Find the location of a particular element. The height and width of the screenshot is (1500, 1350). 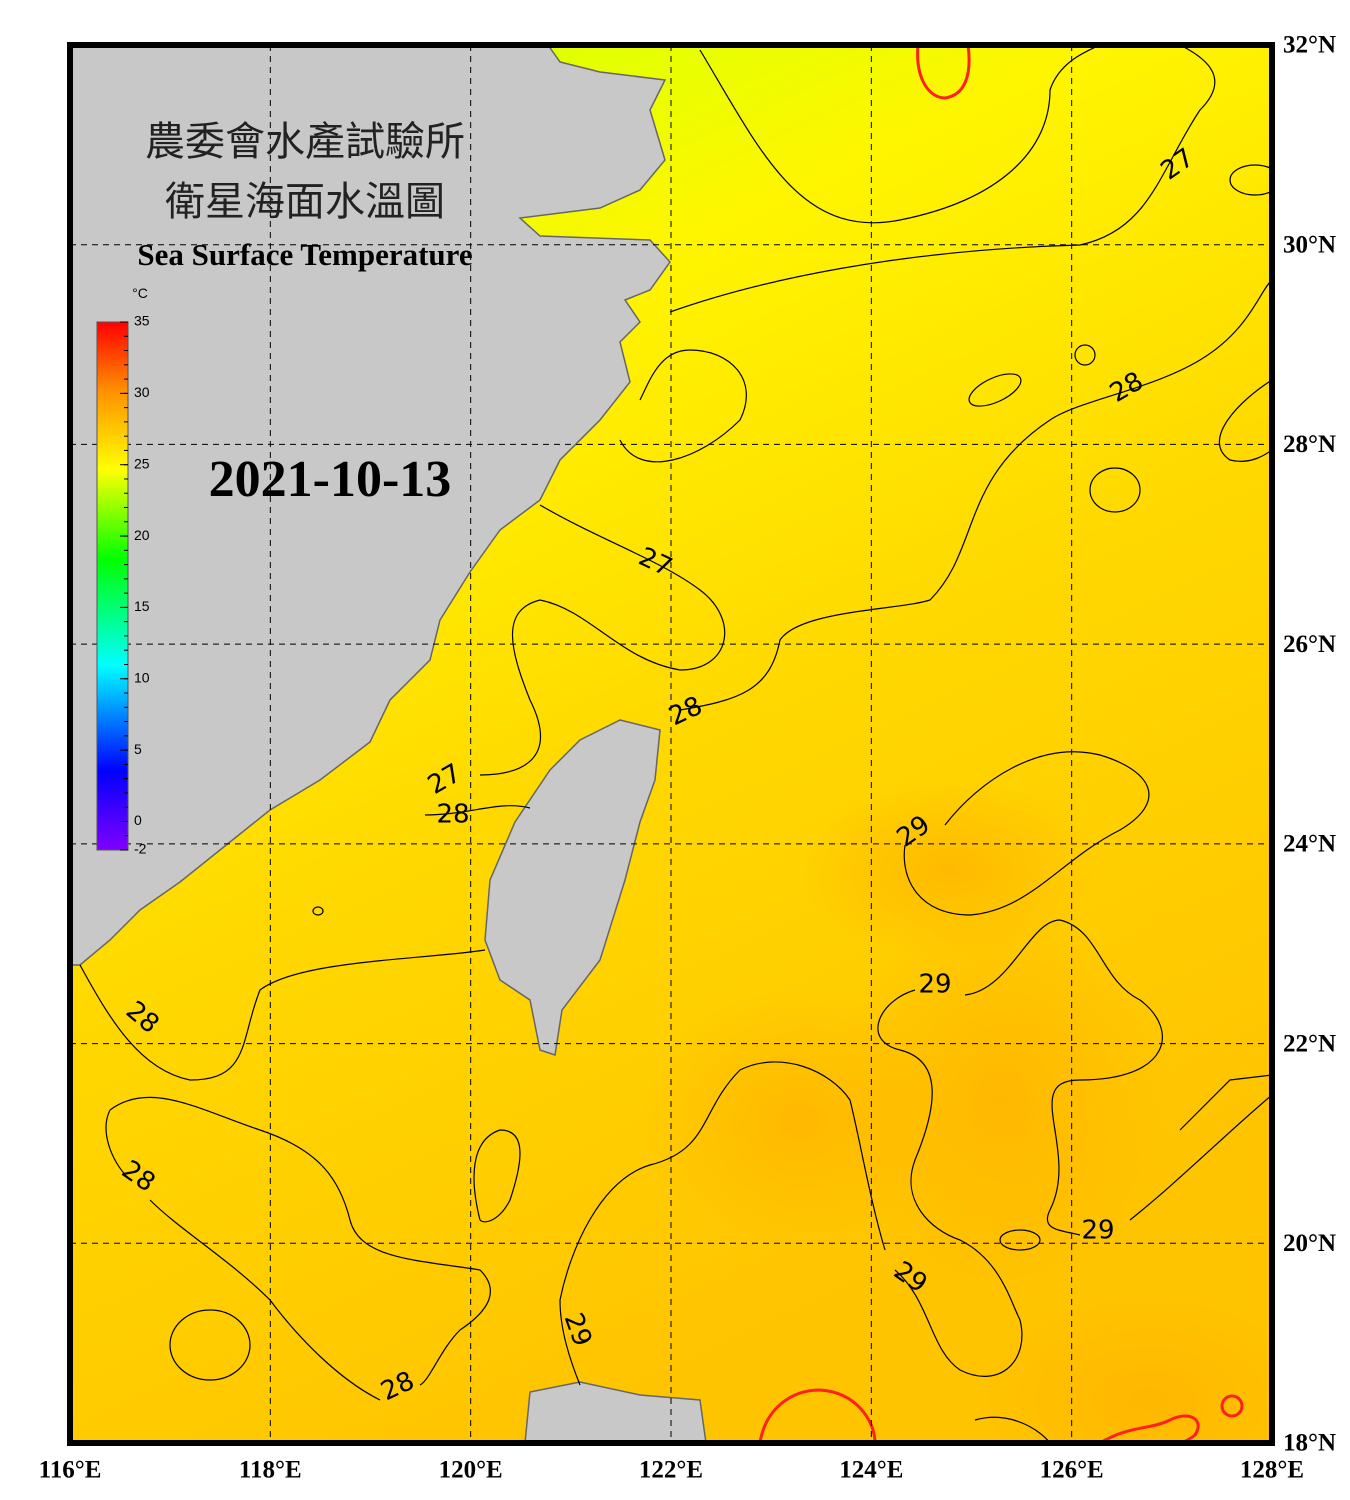

colorbar-tick-label: 20 is located at coordinates (142, 535).